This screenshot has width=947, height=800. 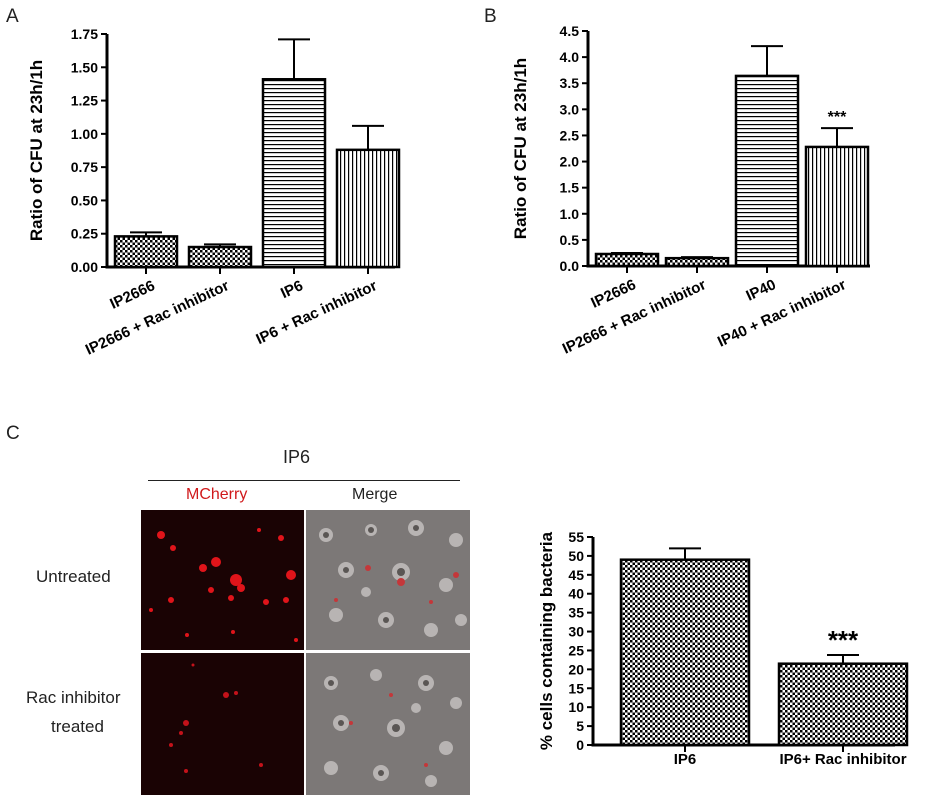 I want to click on row-label-rac-line2: treated, so click(x=77, y=726).